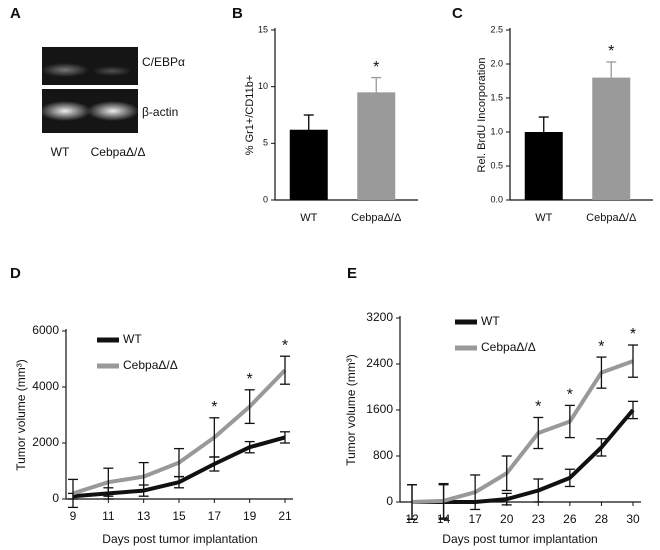  I want to click on y-tick-label: 3200, so click(379, 317).